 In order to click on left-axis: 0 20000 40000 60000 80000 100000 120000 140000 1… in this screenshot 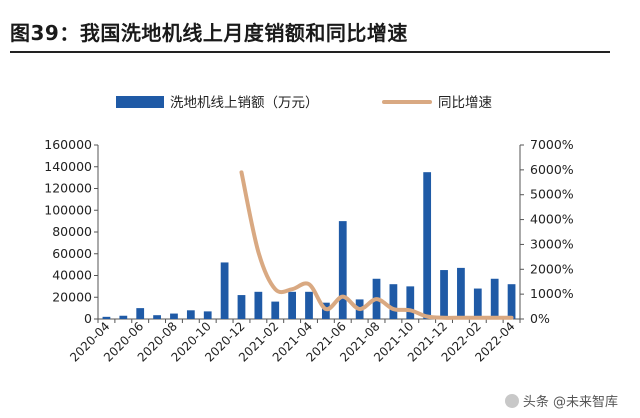, I will do `click(71, 231)`.